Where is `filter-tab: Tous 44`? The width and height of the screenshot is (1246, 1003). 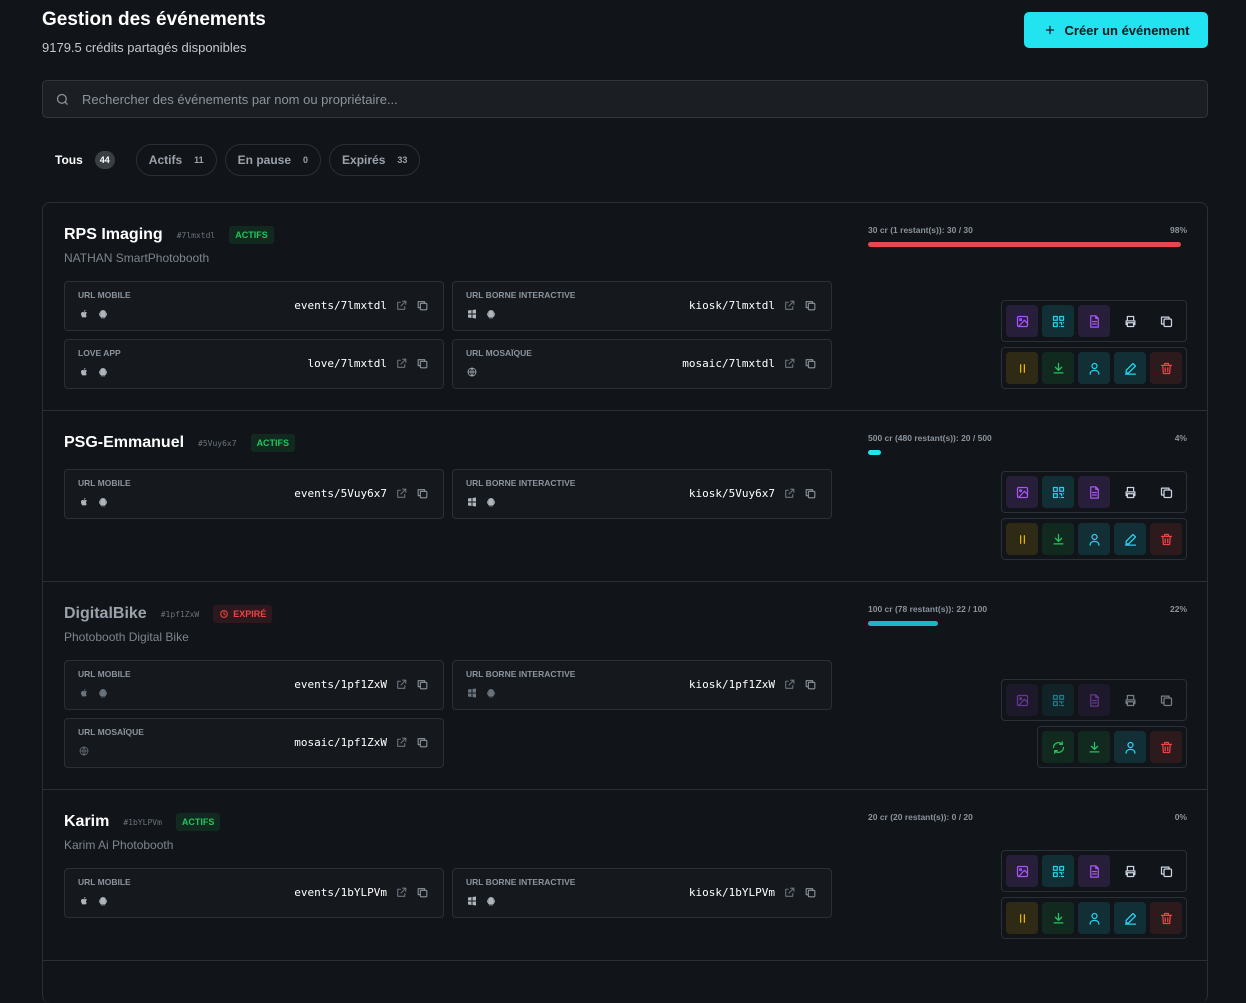 filter-tab: Tous 44 is located at coordinates (85, 160).